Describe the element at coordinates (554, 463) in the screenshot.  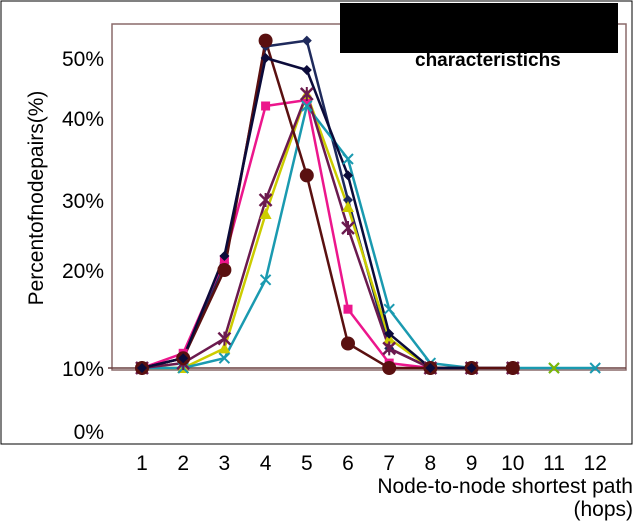
I see `x-tick-label: 11` at that location.